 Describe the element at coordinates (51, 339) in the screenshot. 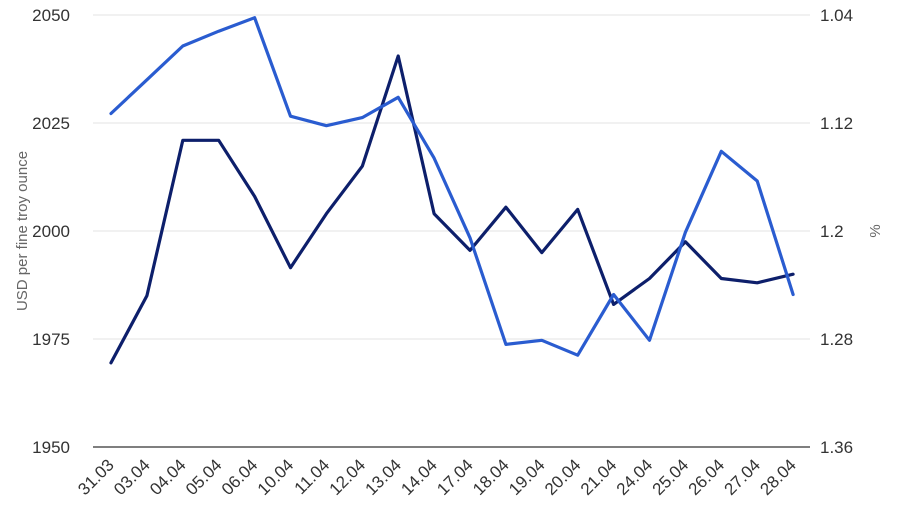

I see `left-tick-label: 1975` at that location.